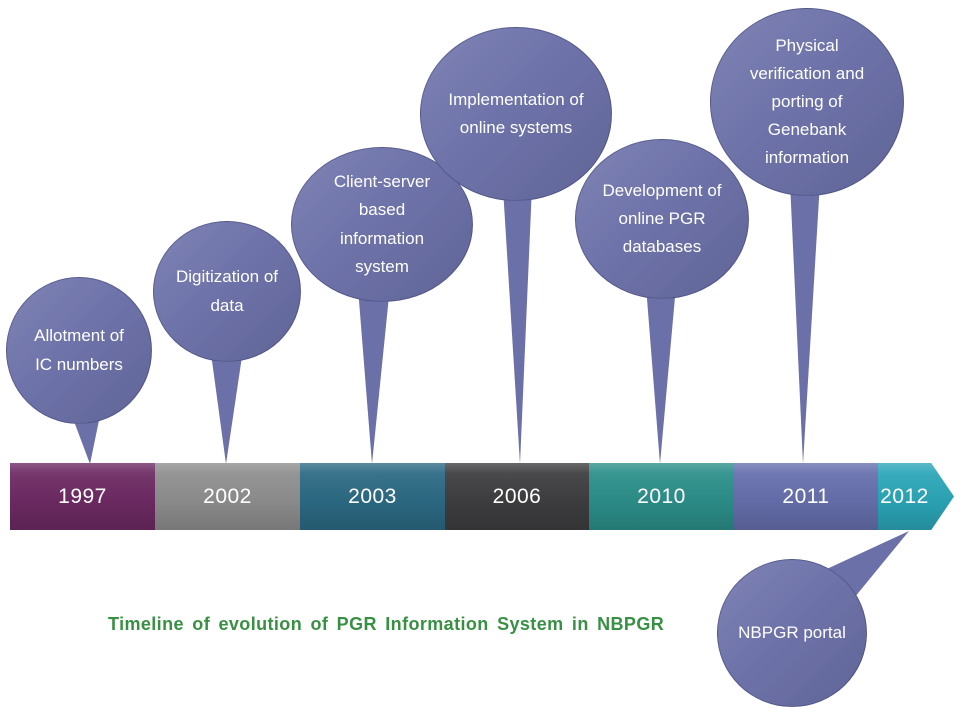  What do you see at coordinates (805, 323) in the screenshot?
I see `callout-tail-2011` at bounding box center [805, 323].